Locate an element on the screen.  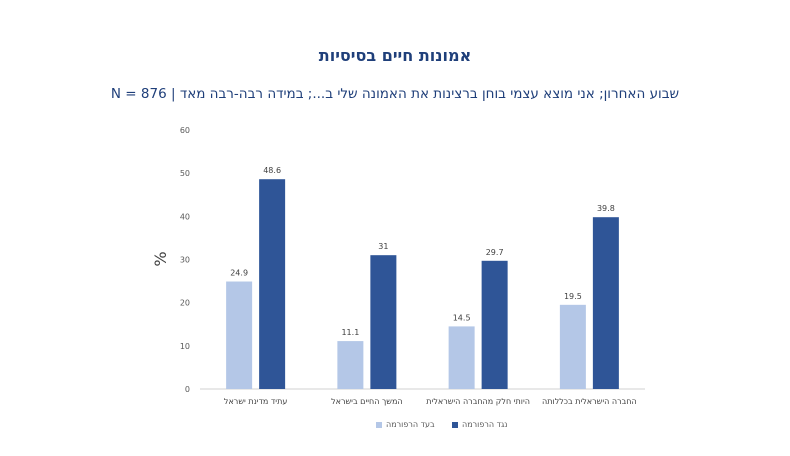
y-tick-label: 50 is located at coordinates (185, 173).